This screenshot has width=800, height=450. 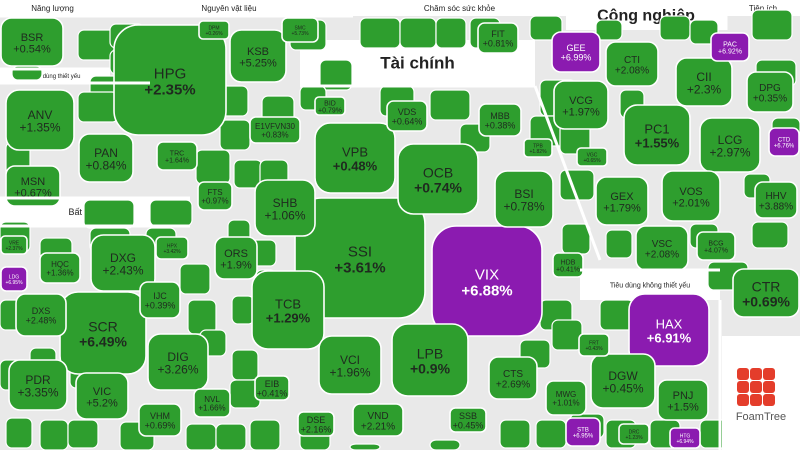 I want to click on tile-change: +2.43%, so click(x=122, y=270).